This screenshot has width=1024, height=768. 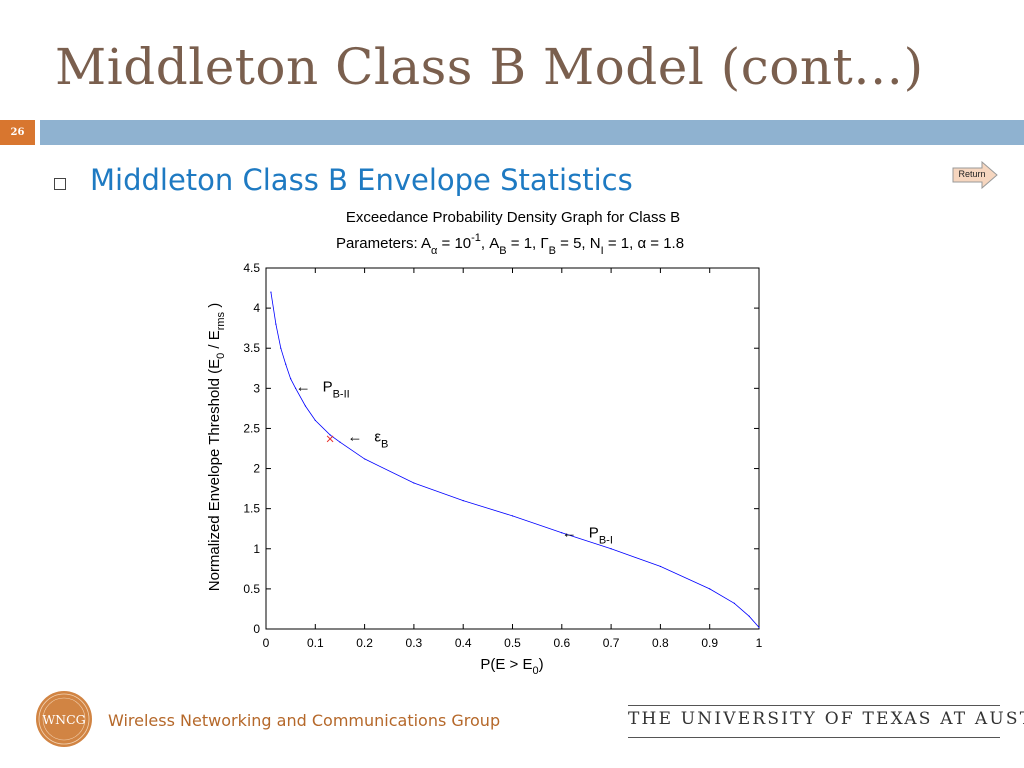 What do you see at coordinates (606, 541) in the screenshot?
I see `annotation-sub: B-I` at bounding box center [606, 541].